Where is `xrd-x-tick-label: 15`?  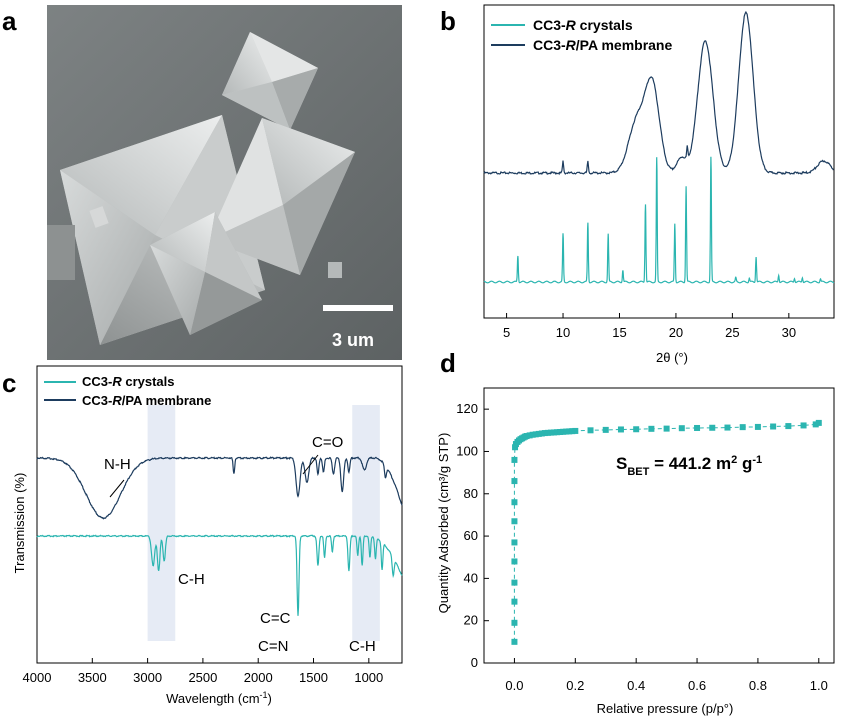 xrd-x-tick-label: 15 is located at coordinates (619, 332).